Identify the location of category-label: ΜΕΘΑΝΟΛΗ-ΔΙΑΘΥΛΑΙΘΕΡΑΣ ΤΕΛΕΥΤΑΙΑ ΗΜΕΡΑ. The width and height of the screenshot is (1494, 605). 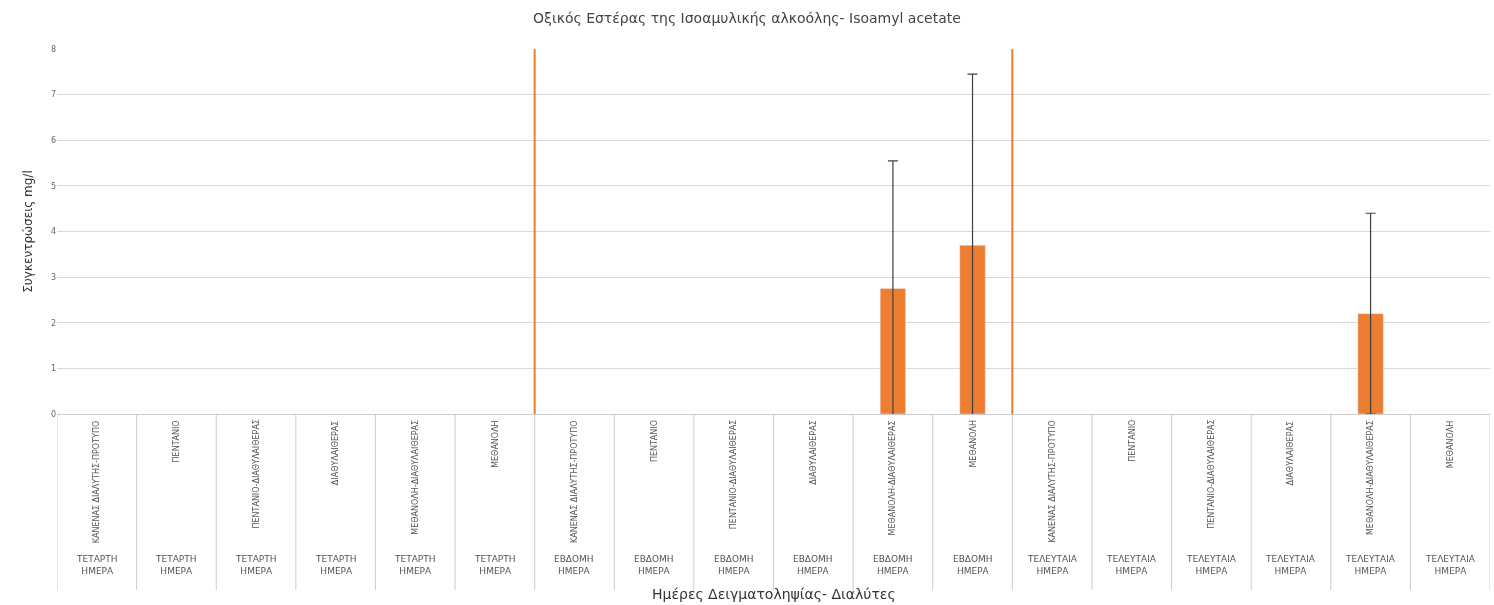
(1370, 498).